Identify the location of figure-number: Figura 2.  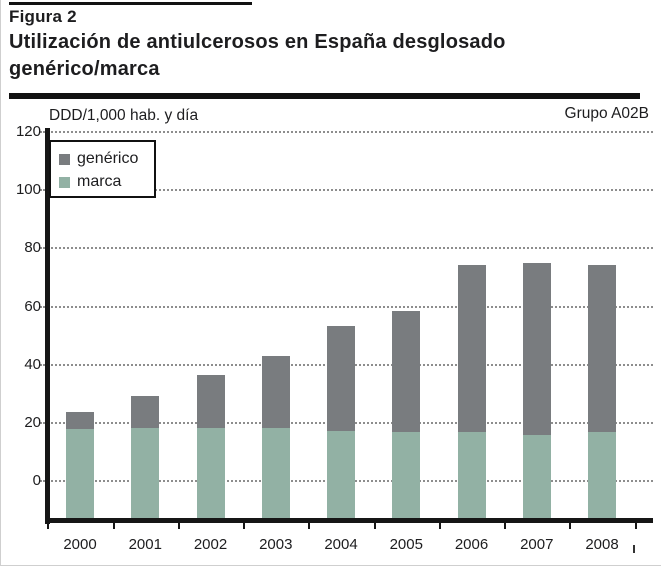
(43, 16).